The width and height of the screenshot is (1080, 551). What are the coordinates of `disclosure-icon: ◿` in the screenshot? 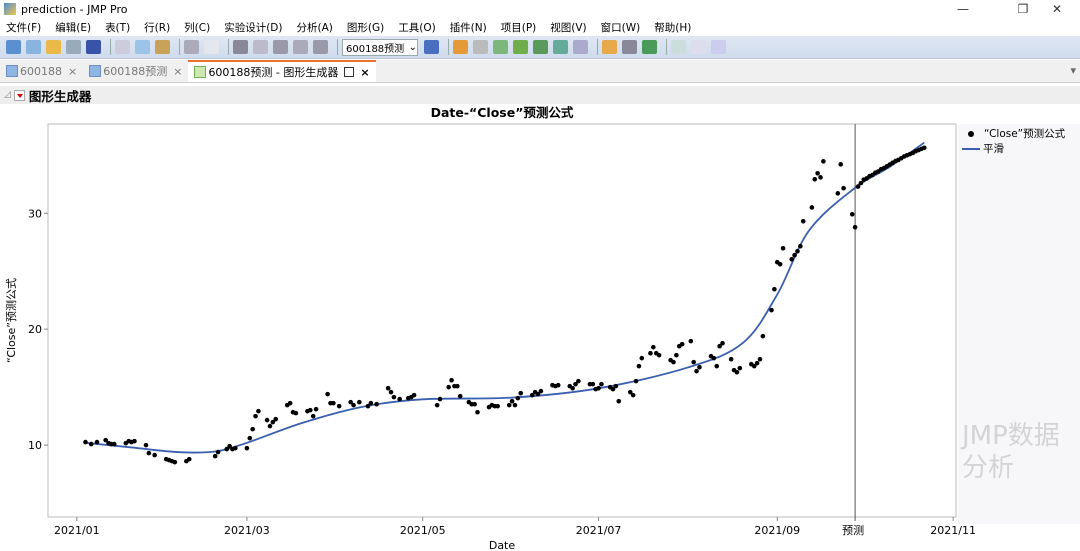 It's located at (7, 95).